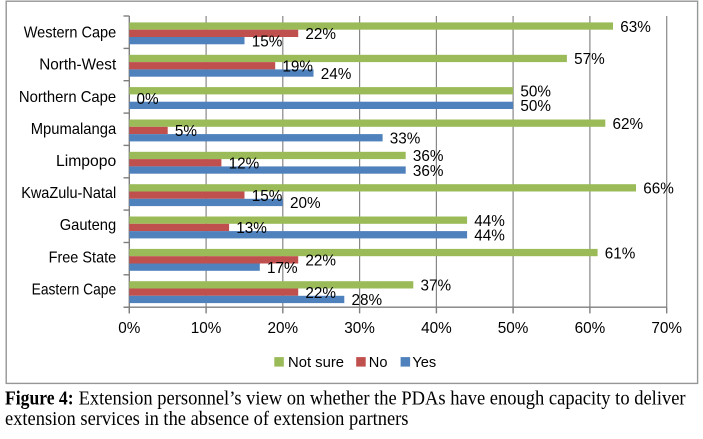  What do you see at coordinates (620, 253) in the screenshot?
I see `svg-text: 61%` at bounding box center [620, 253].